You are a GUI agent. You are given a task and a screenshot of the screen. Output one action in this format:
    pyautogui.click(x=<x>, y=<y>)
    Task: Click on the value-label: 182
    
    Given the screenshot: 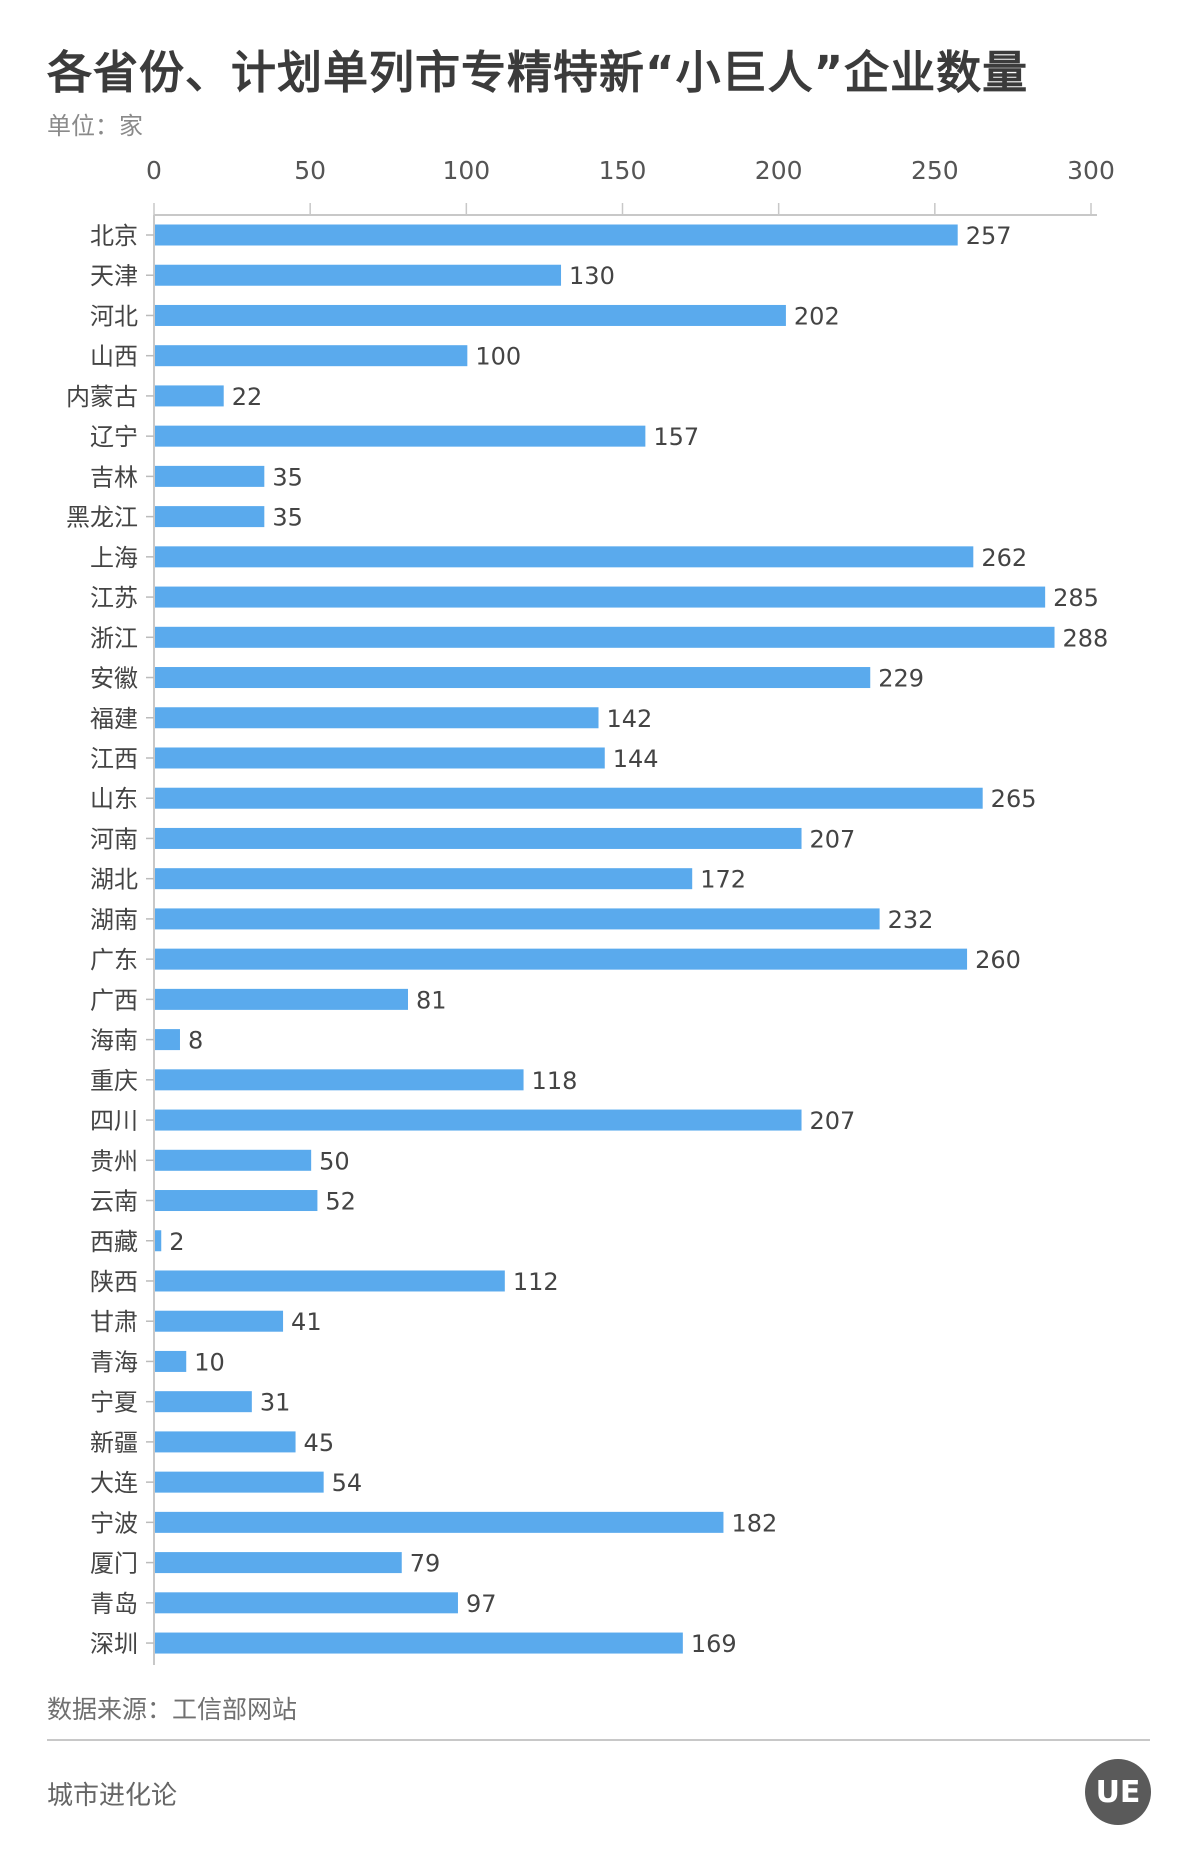 What is the action you would take?
    pyautogui.click(x=754, y=1523)
    